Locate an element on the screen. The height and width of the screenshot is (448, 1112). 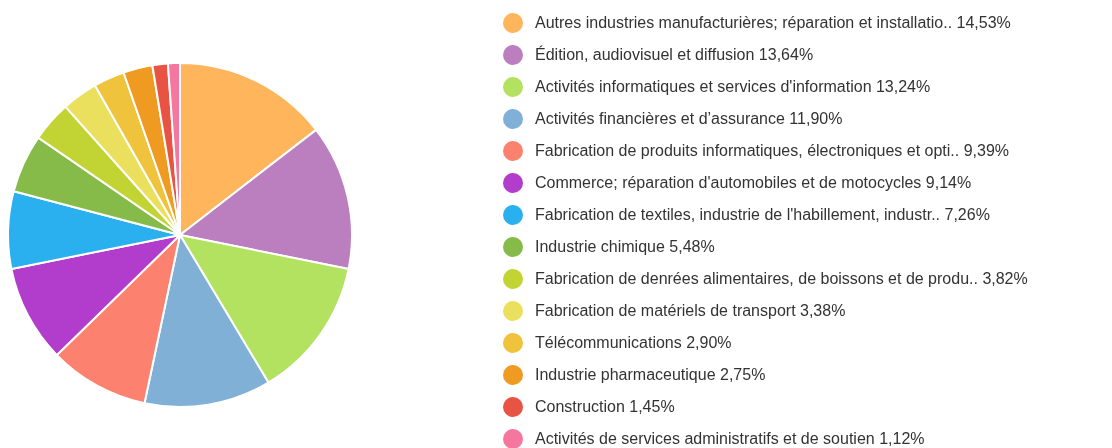
legend-label: Industrie pharmaceutique 2,75% is located at coordinates (650, 375).